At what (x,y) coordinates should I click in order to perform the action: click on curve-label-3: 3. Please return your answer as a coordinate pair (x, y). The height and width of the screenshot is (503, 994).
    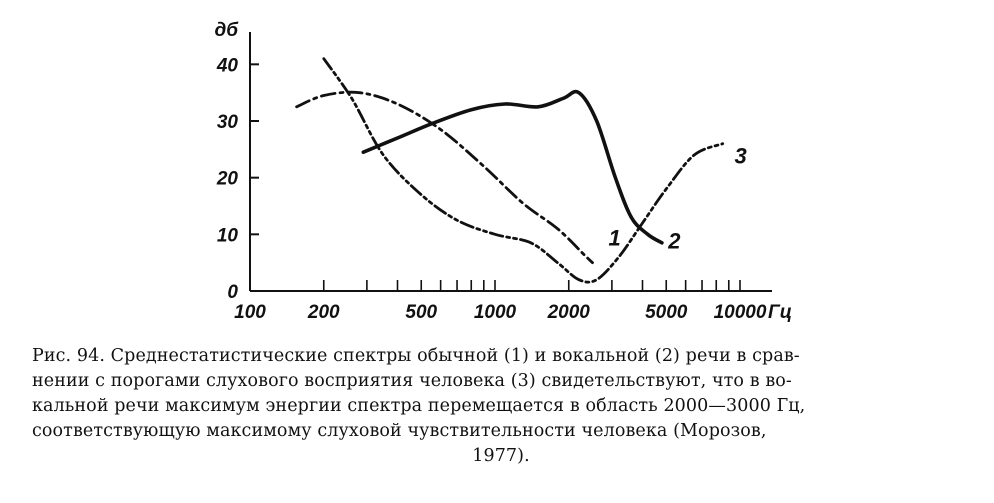
    Looking at the image, I should click on (741, 156).